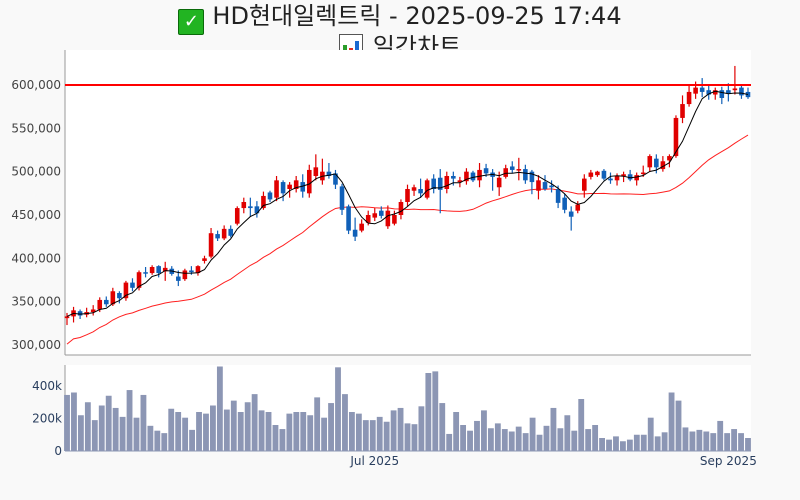 The image size is (800, 500). I want to click on volume-tick-label: 400k, so click(47, 386).